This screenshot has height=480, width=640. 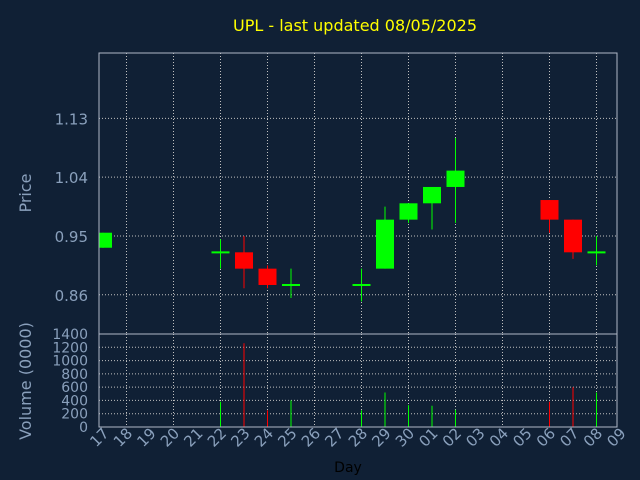 I want to click on volume-y-tick-label: 1000, so click(x=70, y=362).